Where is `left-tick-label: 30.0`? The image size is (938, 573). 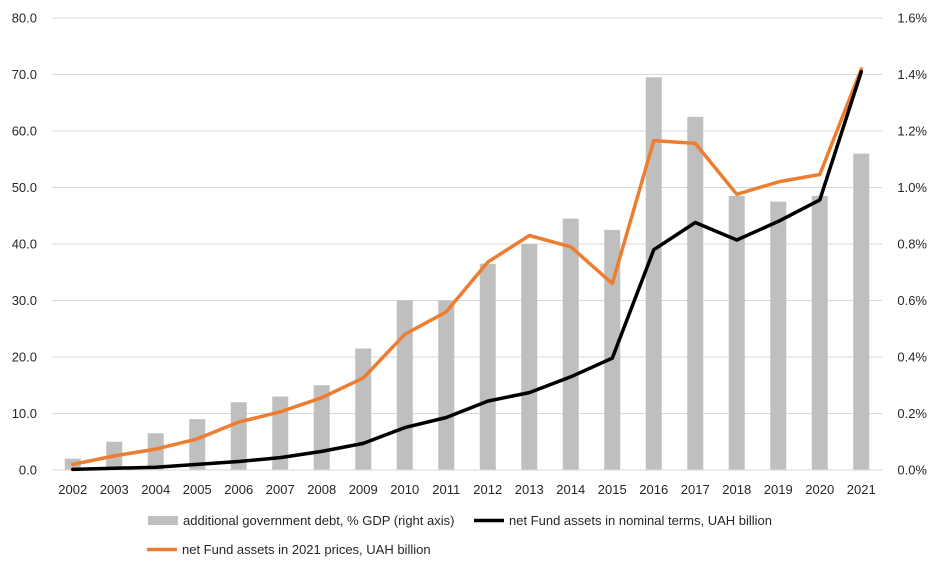 left-tick-label: 30.0 is located at coordinates (24, 300).